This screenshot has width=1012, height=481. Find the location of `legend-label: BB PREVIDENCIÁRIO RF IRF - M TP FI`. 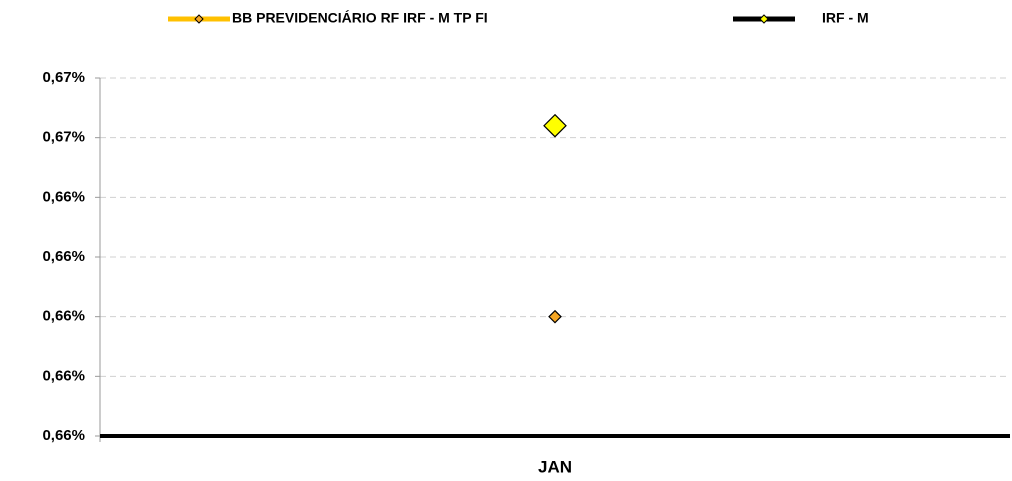

legend-label: BB PREVIDENCIÁRIO RF IRF - M TP FI is located at coordinates (360, 18).